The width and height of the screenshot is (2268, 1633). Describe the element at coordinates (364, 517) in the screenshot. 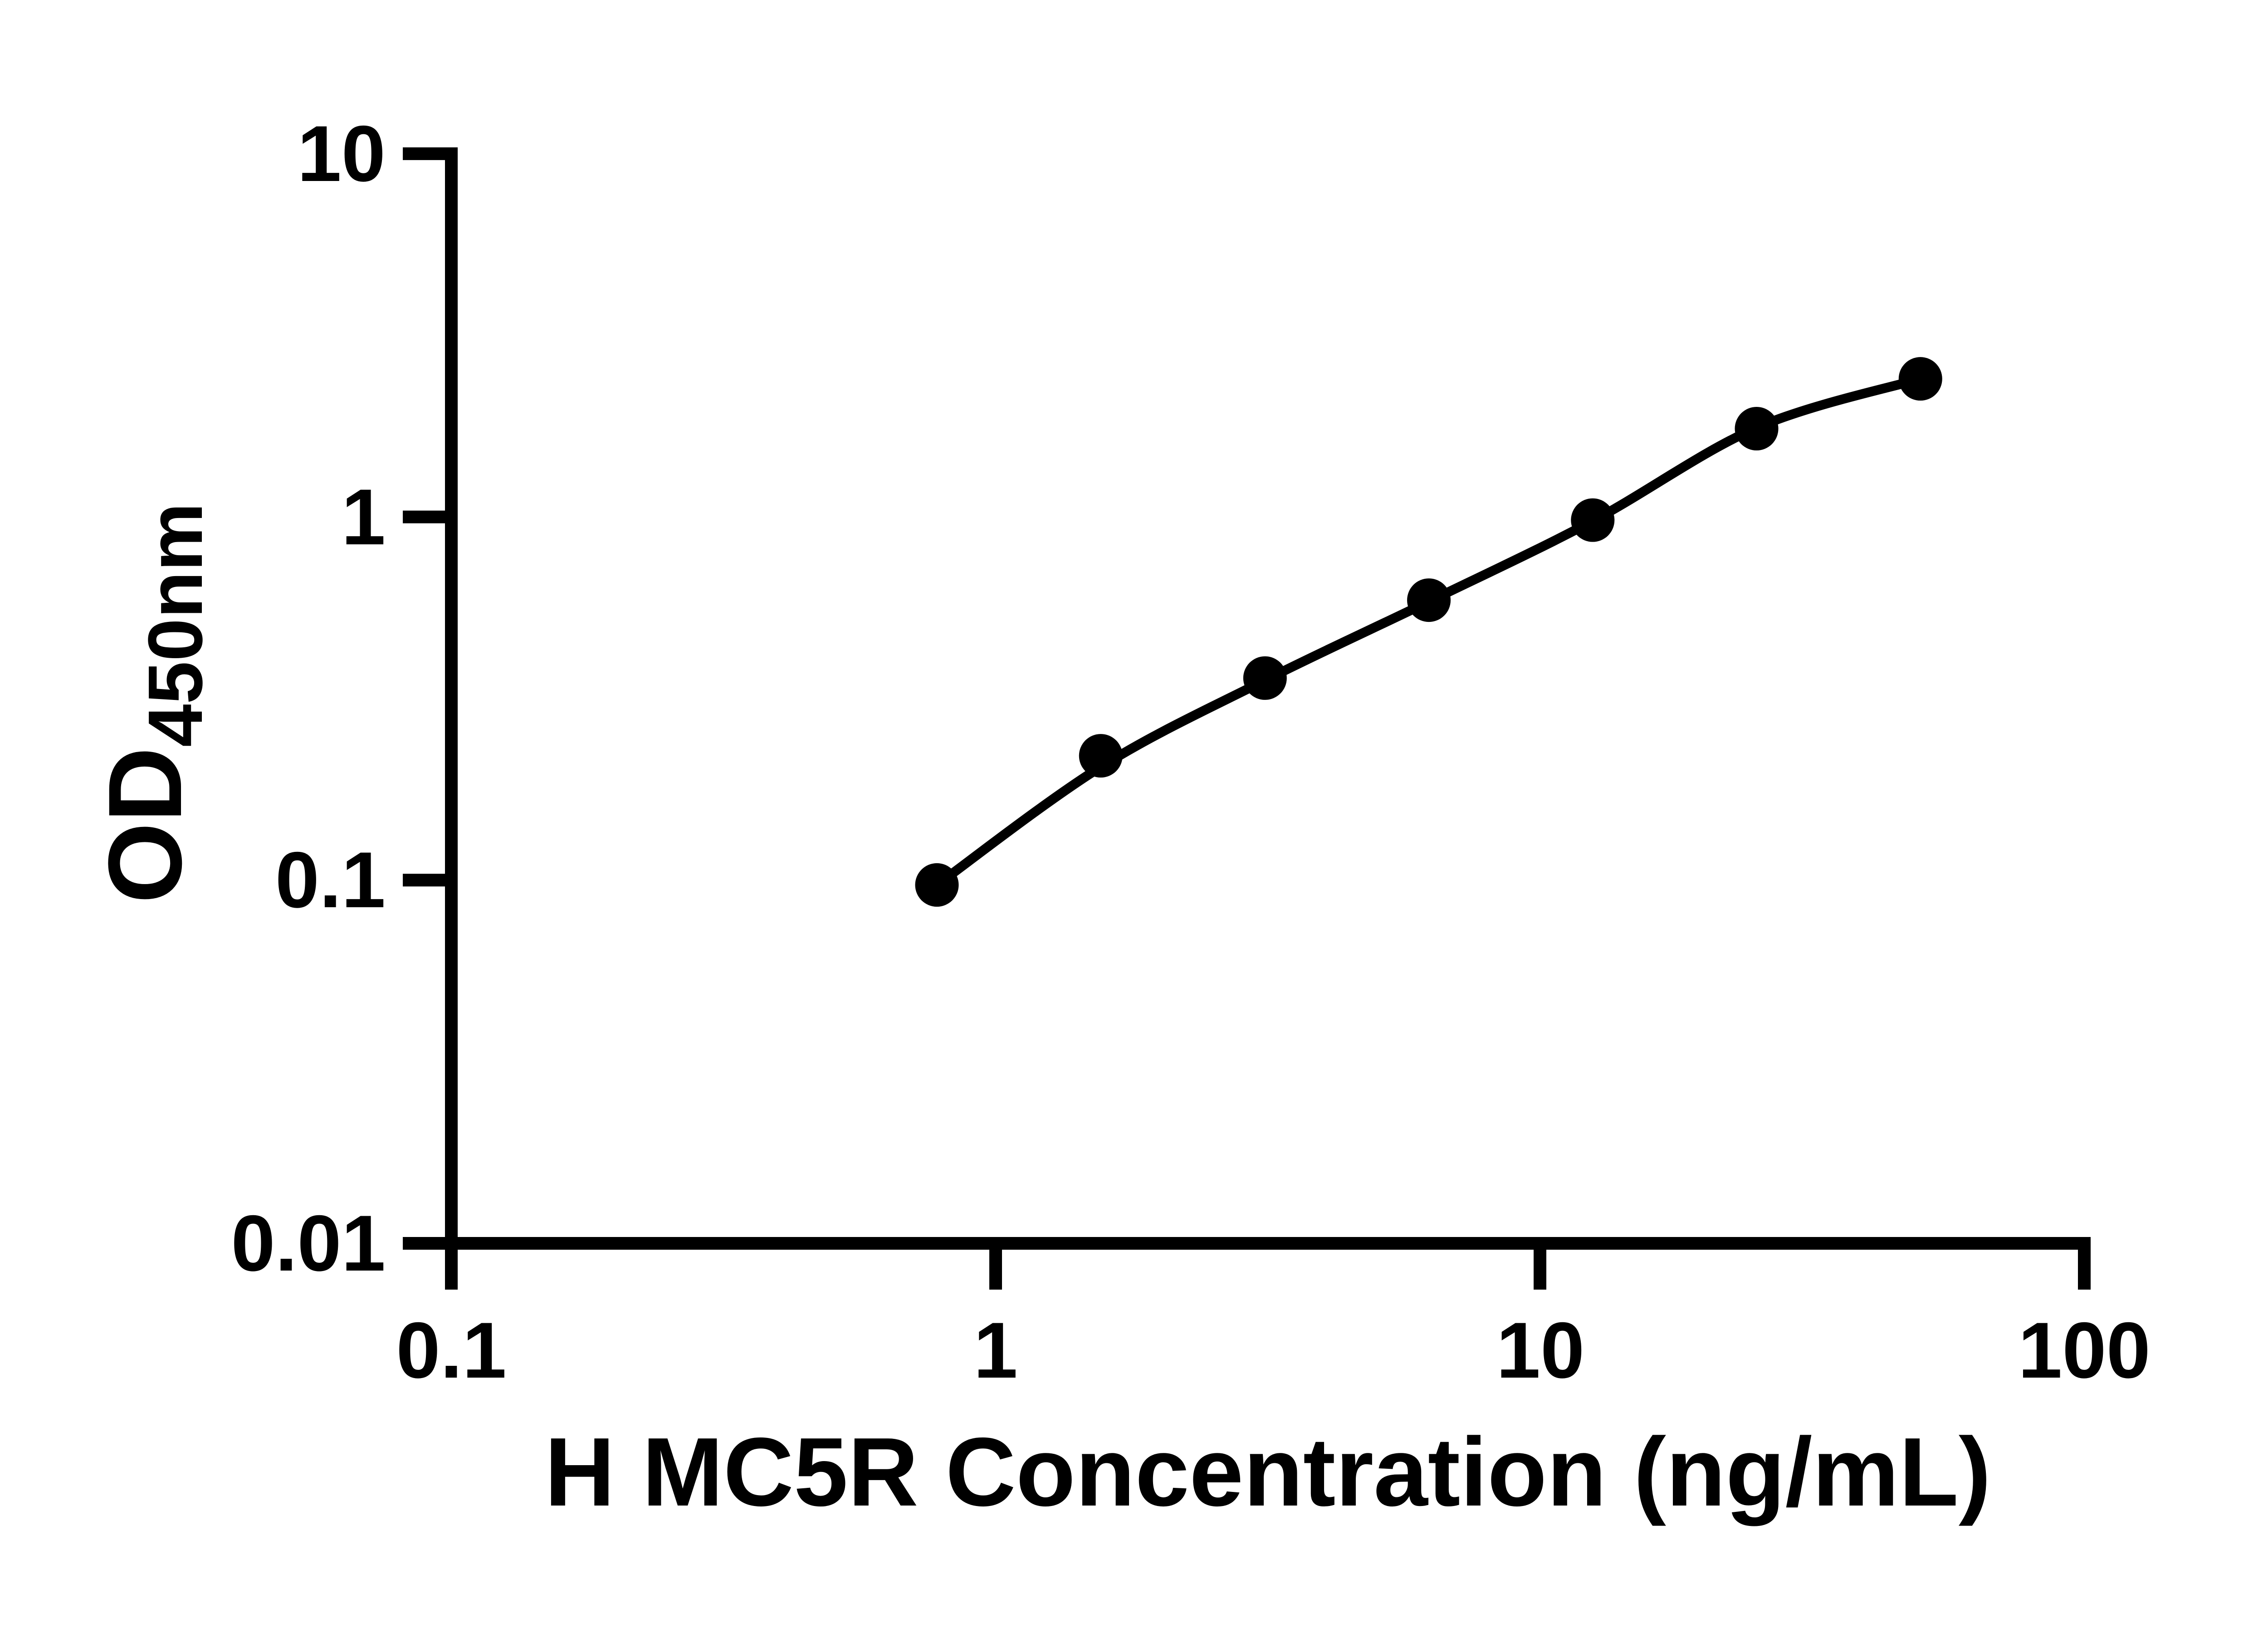

I see `y-tick-label-1: 1` at that location.